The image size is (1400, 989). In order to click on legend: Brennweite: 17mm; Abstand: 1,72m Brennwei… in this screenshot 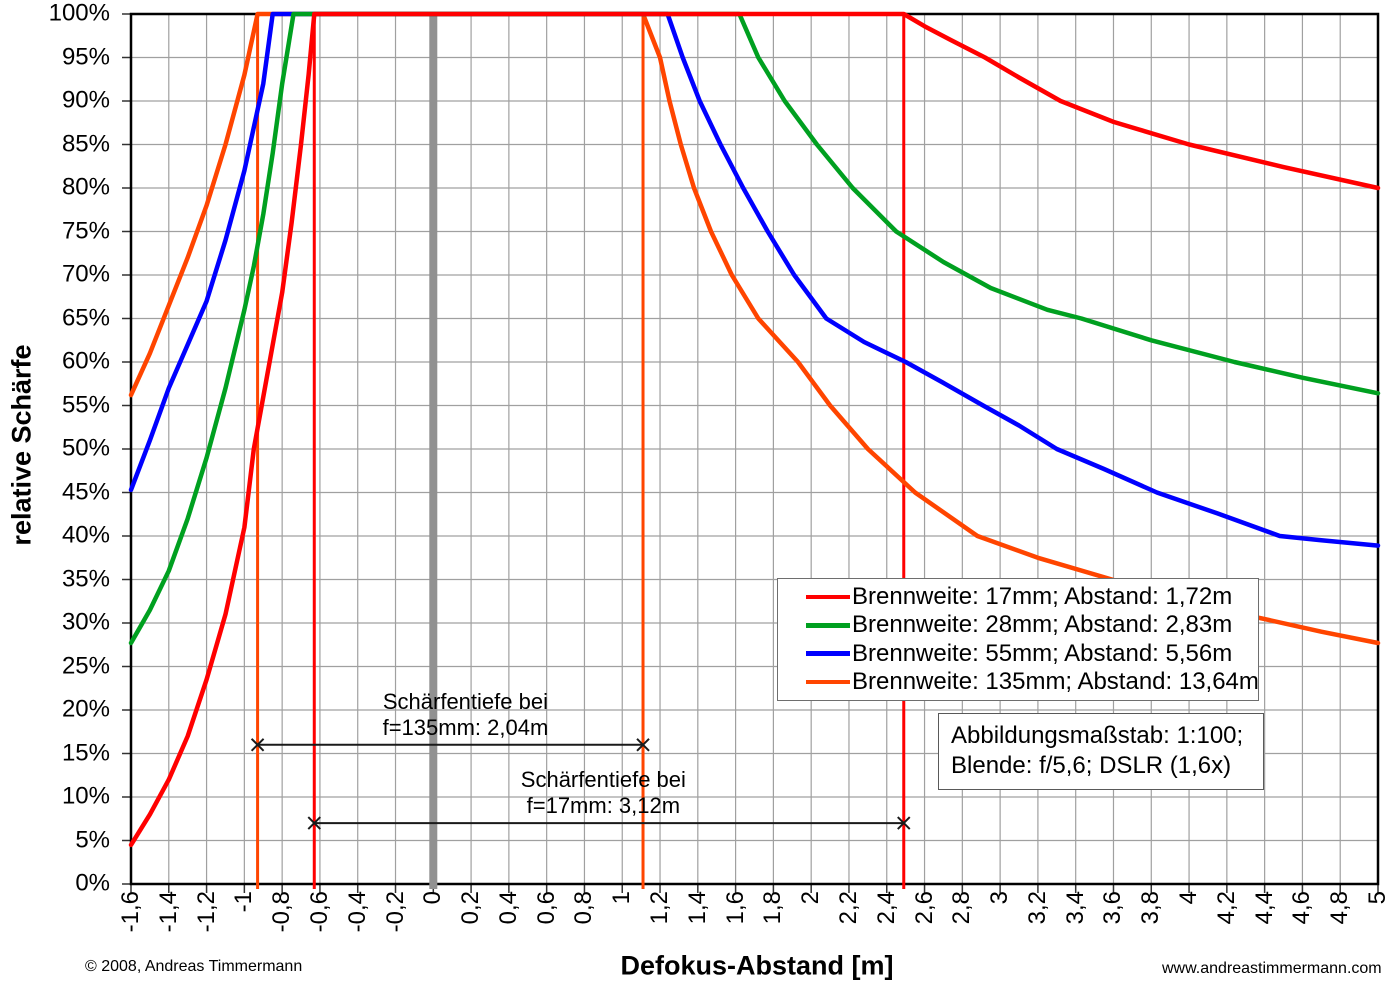, I will do `click(1018, 639)`.